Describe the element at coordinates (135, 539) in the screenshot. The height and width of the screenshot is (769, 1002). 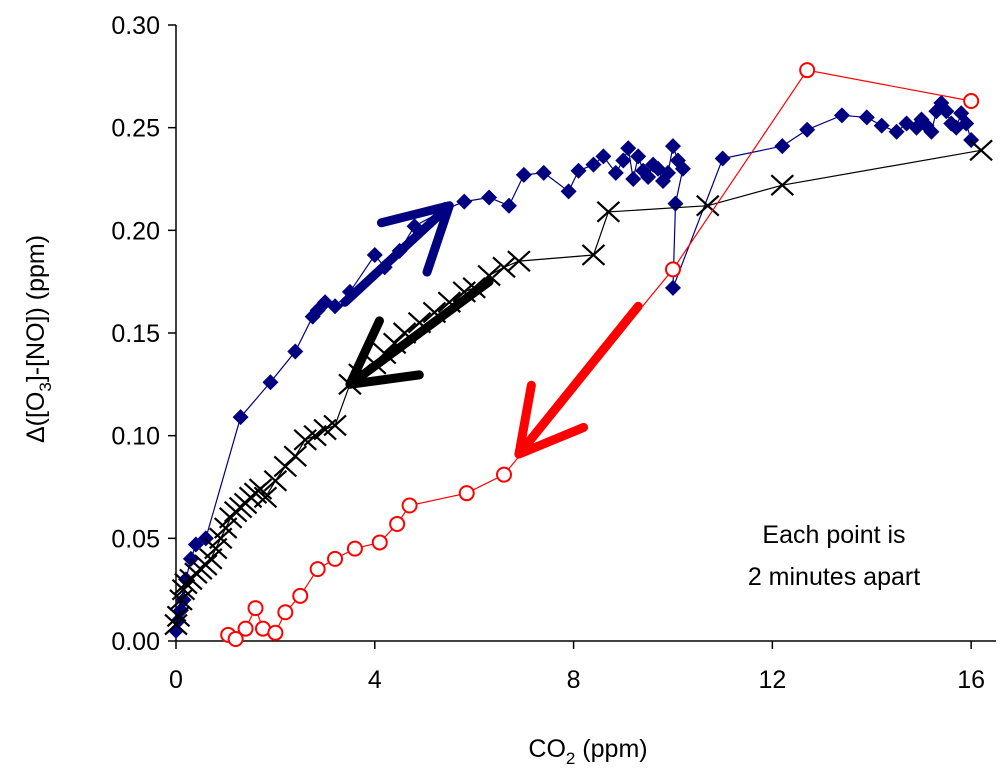
I see `y-tick-label: 0.05` at that location.